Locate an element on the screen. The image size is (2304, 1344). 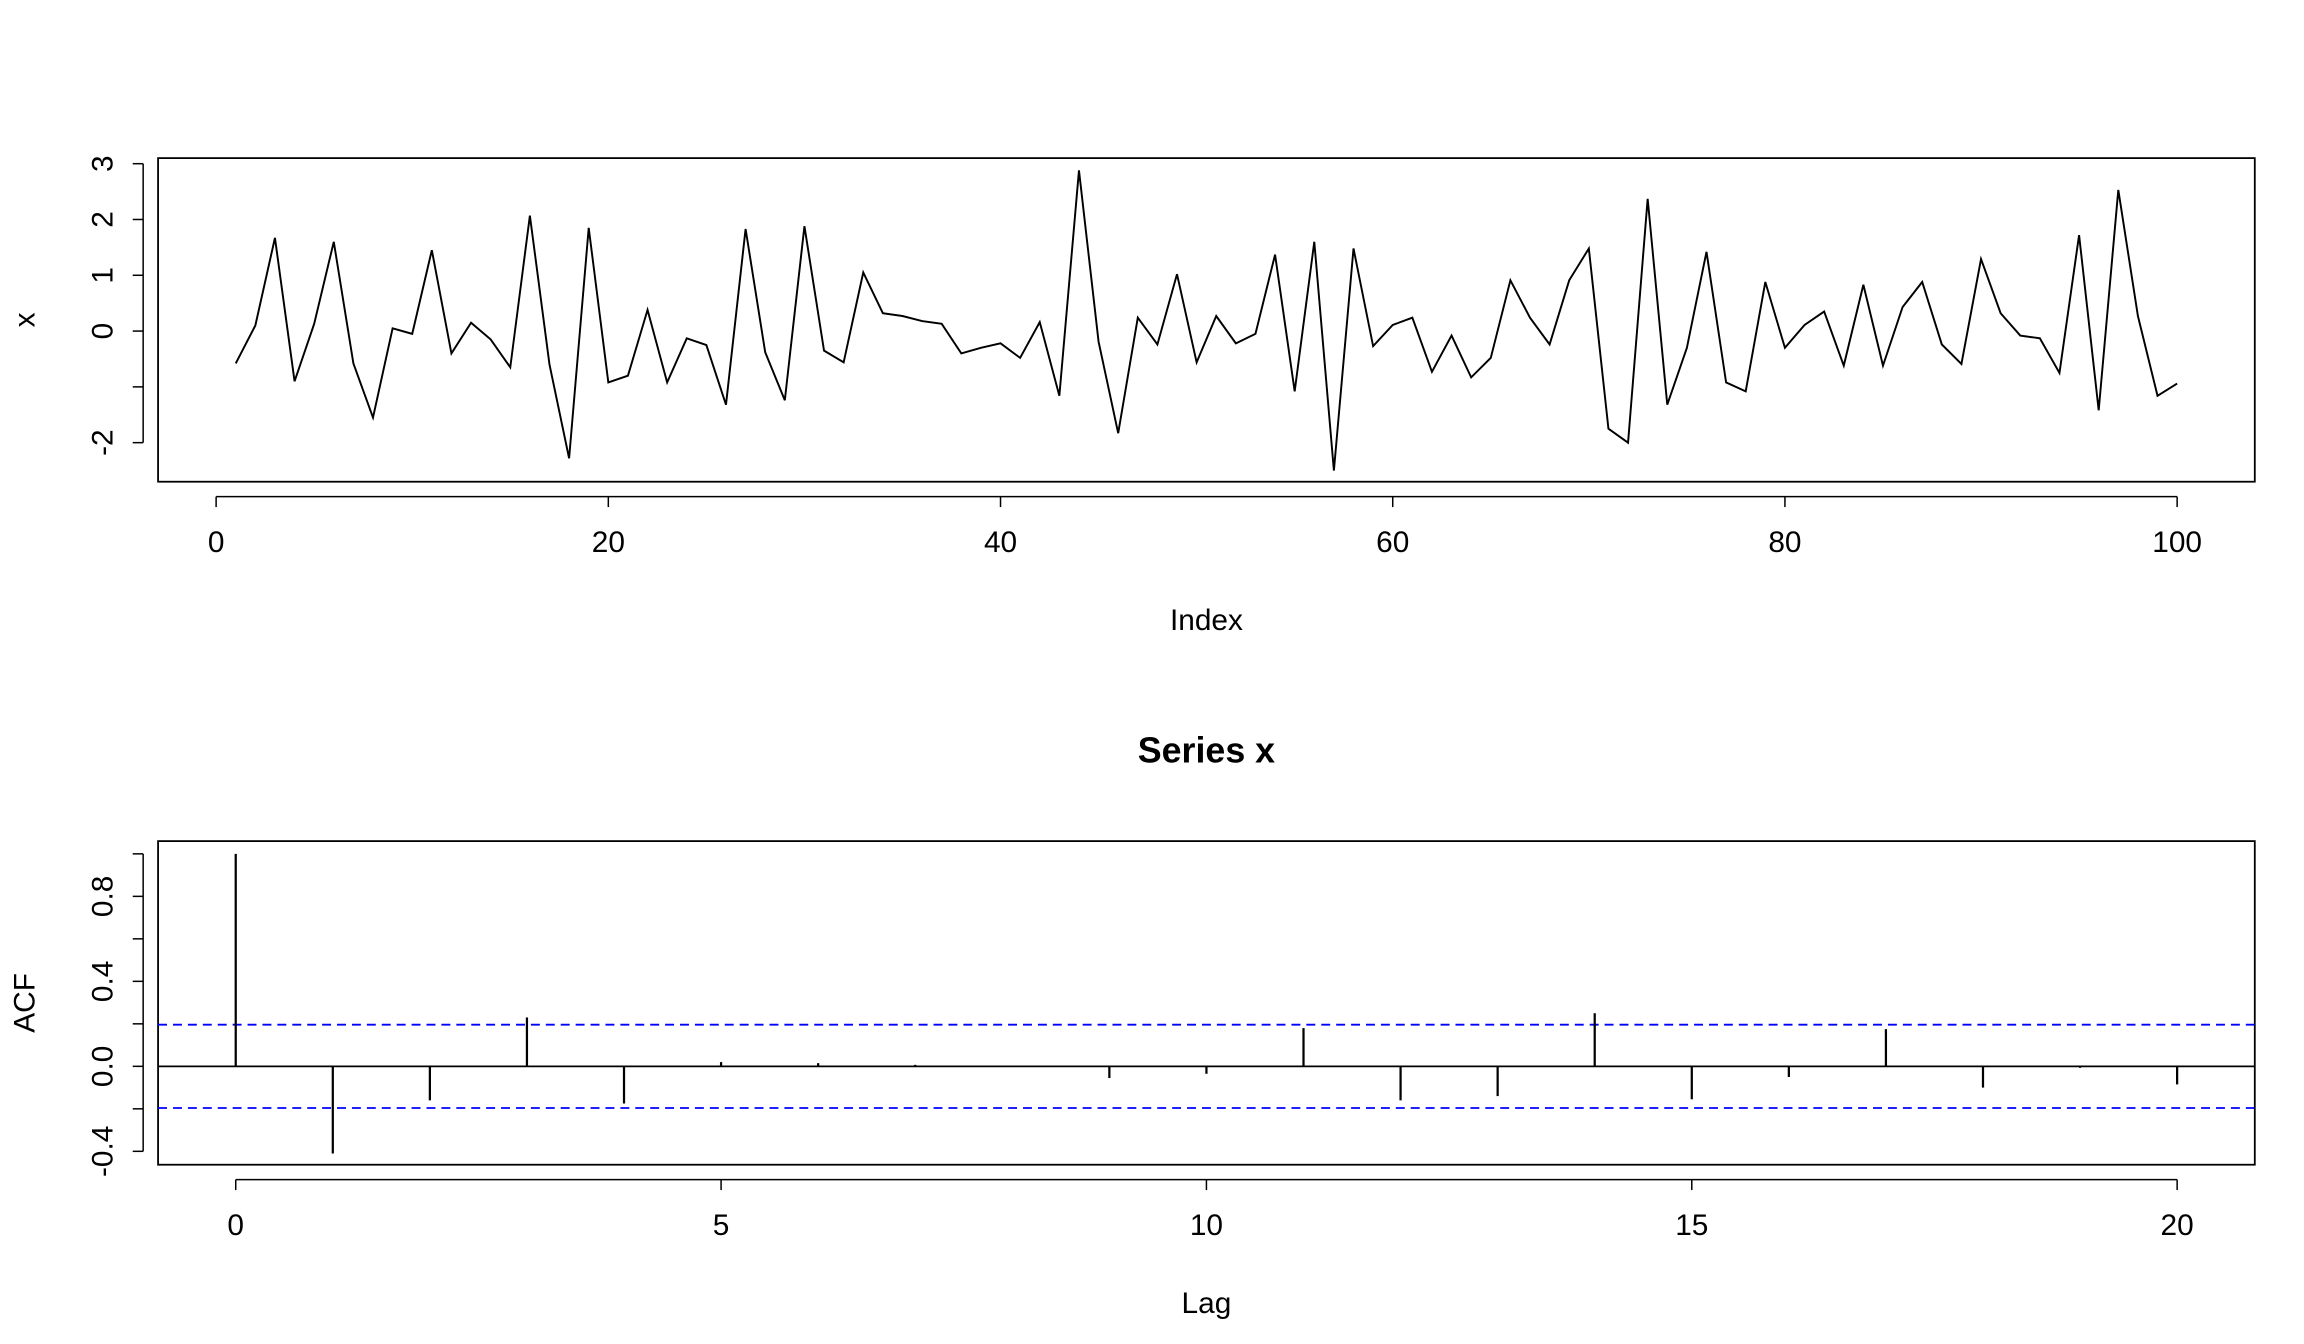
y-tick-label: 0.4 is located at coordinates (102, 981).